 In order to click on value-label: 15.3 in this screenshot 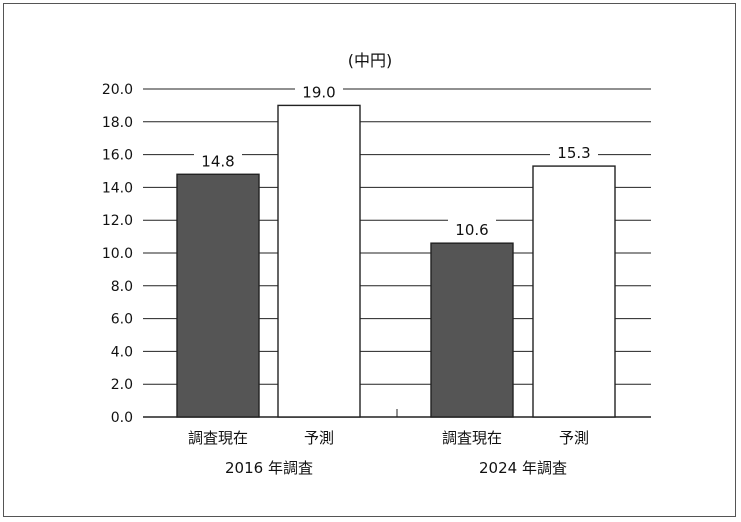, I will do `click(573, 153)`.